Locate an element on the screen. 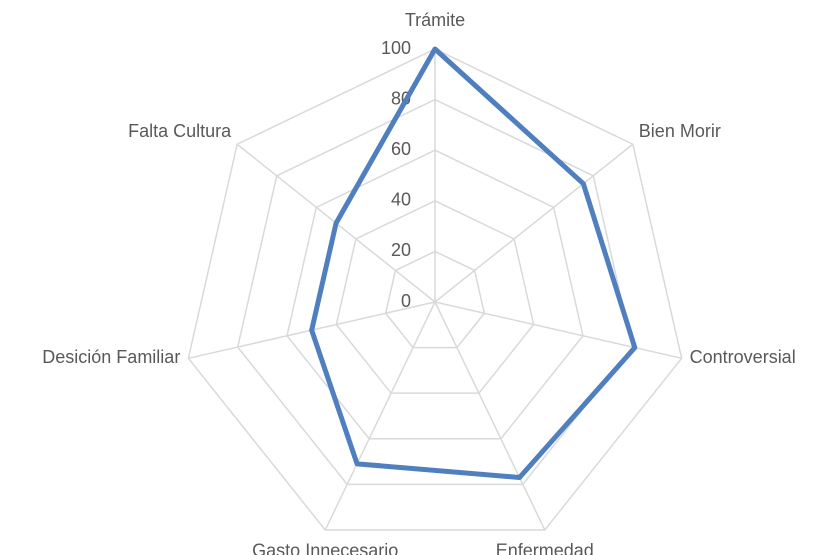  category-label: Trámite is located at coordinates (435, 20).